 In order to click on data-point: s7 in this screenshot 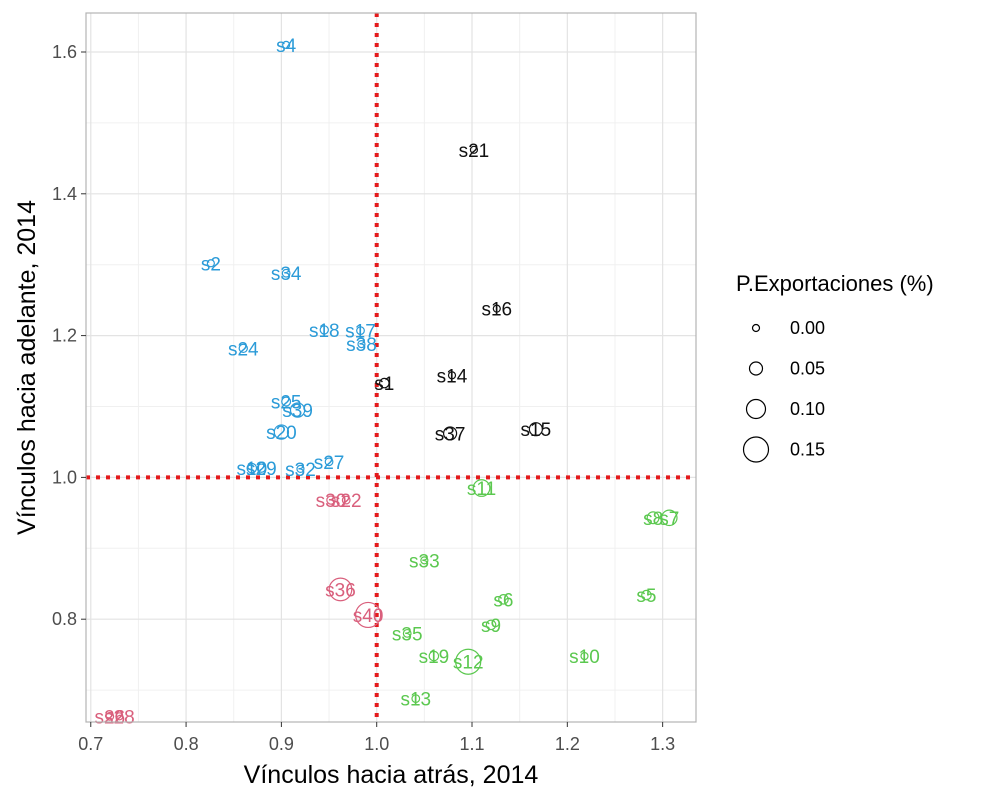, I will do `click(669, 519)`.